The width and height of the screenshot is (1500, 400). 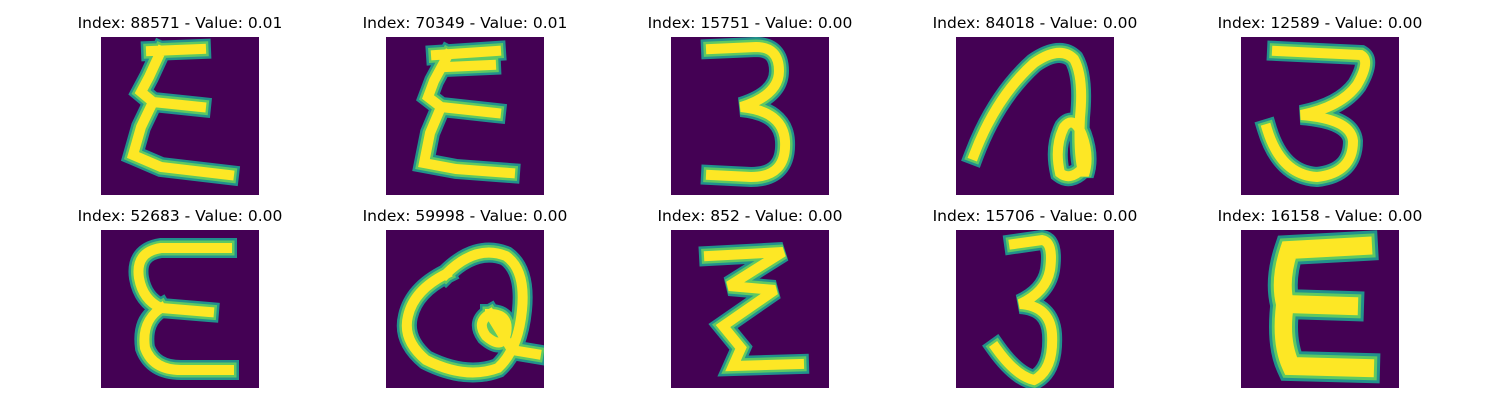 I want to click on tile-title: Index: 70349 - Value: 0.01, so click(x=465, y=23).